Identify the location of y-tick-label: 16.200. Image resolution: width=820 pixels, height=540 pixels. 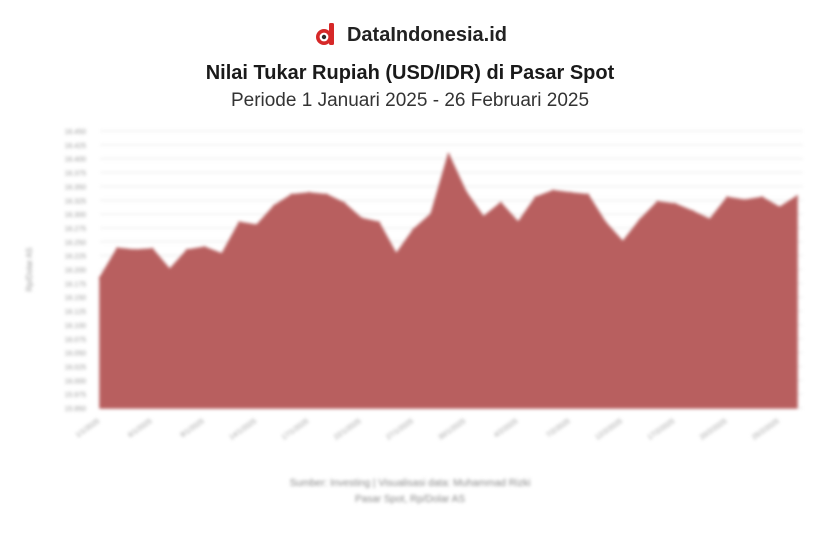
(76, 271).